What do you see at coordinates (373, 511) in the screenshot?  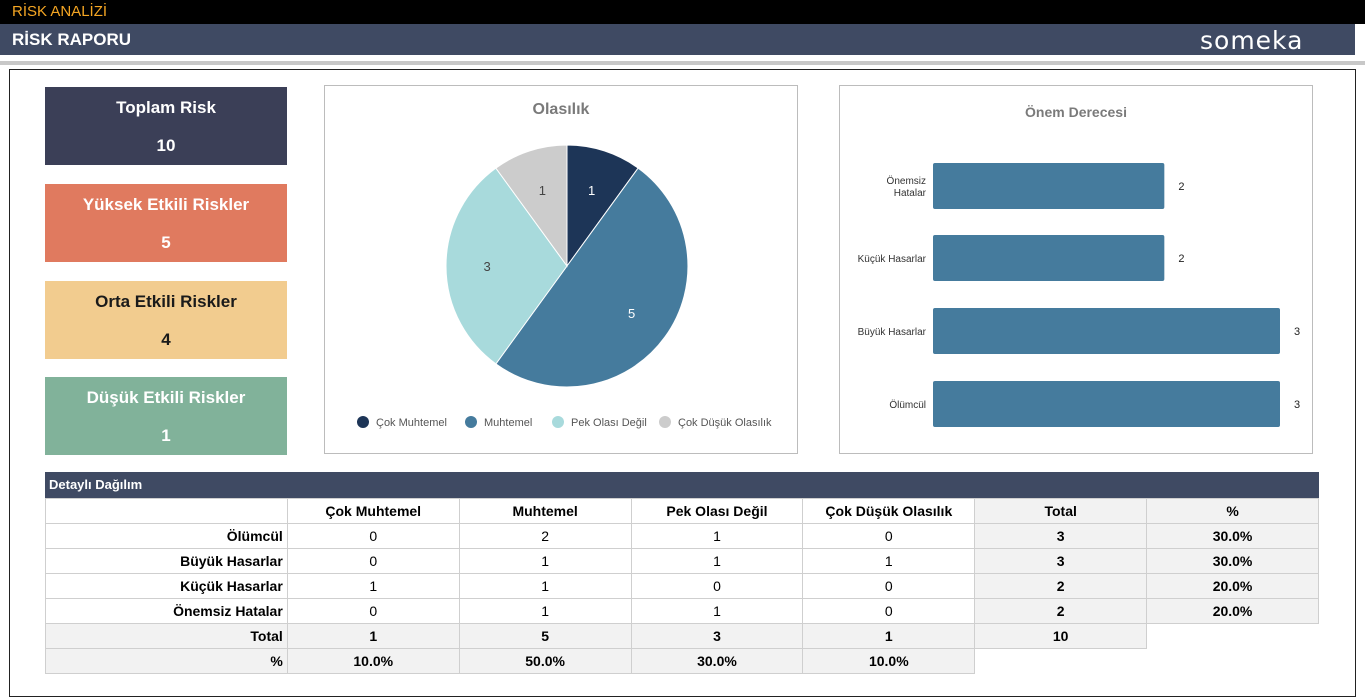 I see `column-header: Çok Muhtemel` at bounding box center [373, 511].